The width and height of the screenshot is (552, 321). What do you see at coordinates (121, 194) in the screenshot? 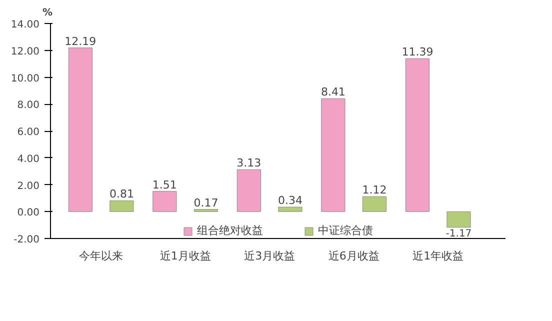
I see `data-label: 0.81` at bounding box center [121, 194].